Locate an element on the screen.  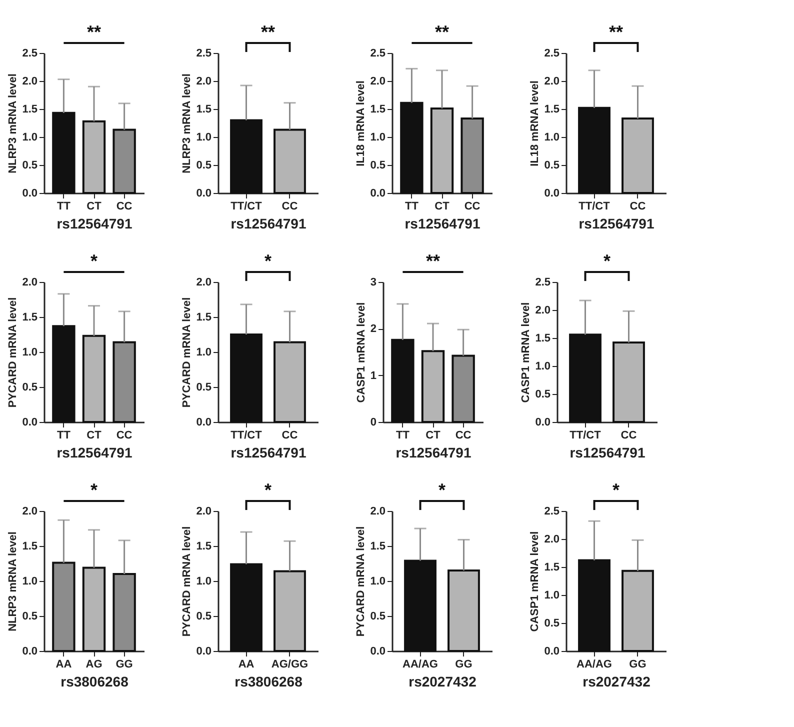
y-tick-label: 1 is located at coordinates (373, 376).